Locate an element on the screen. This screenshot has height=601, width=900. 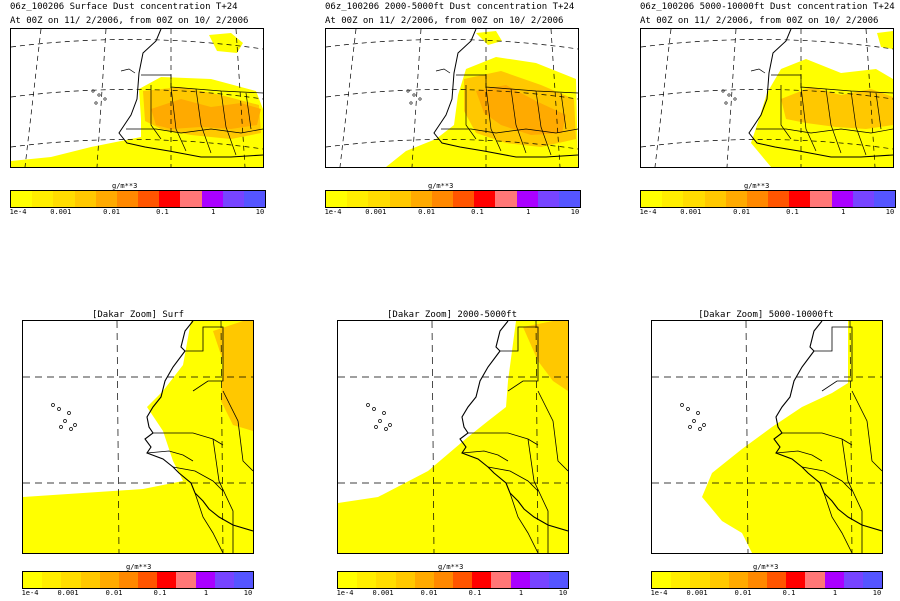
colorbar is located at coordinates (138, 580).